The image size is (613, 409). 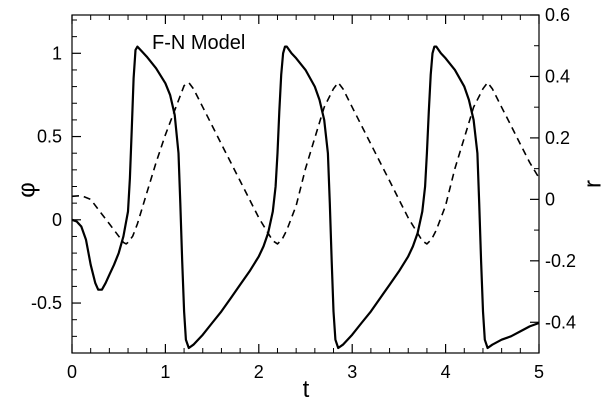 What do you see at coordinates (557, 15) in the screenshot?
I see `y-right-tick-label: 0.6` at bounding box center [557, 15].